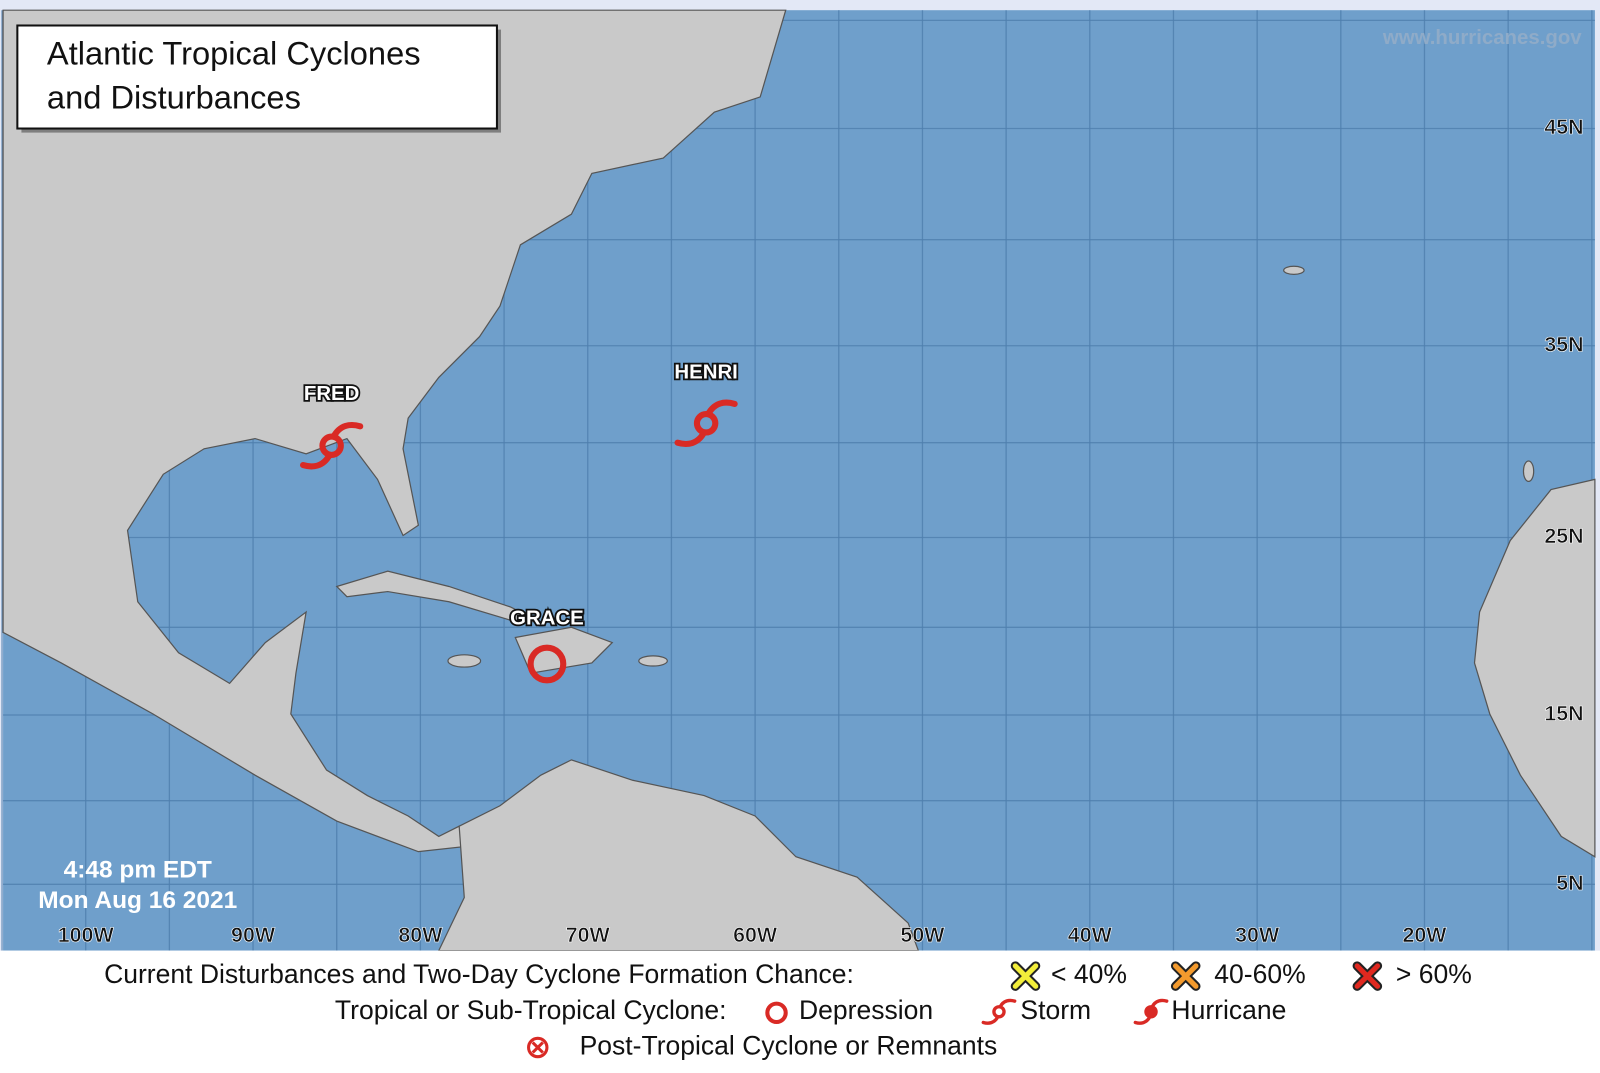 The width and height of the screenshot is (1600, 1073). I want to click on legend-item: Depression, so click(866, 1010).